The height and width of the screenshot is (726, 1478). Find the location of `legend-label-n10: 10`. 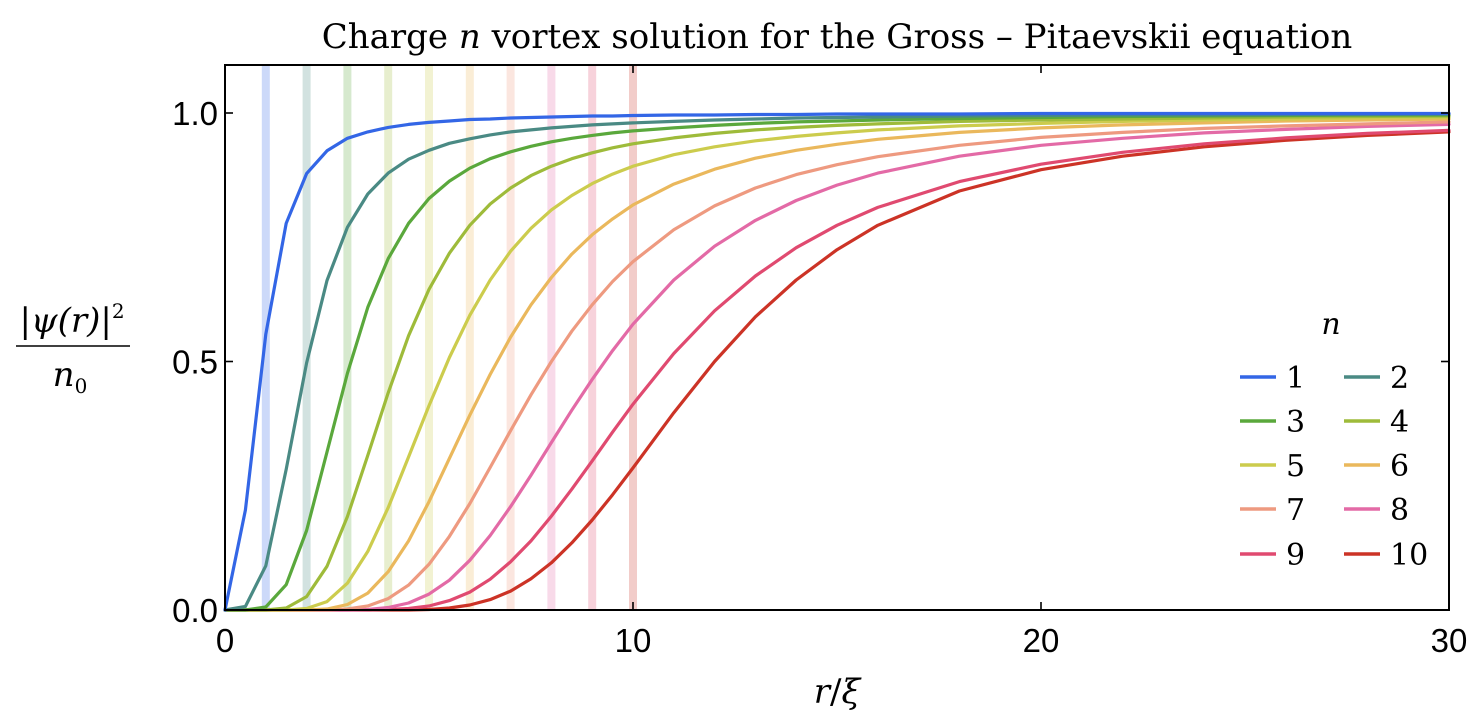

legend-label-n10: 10 is located at coordinates (1409, 555).